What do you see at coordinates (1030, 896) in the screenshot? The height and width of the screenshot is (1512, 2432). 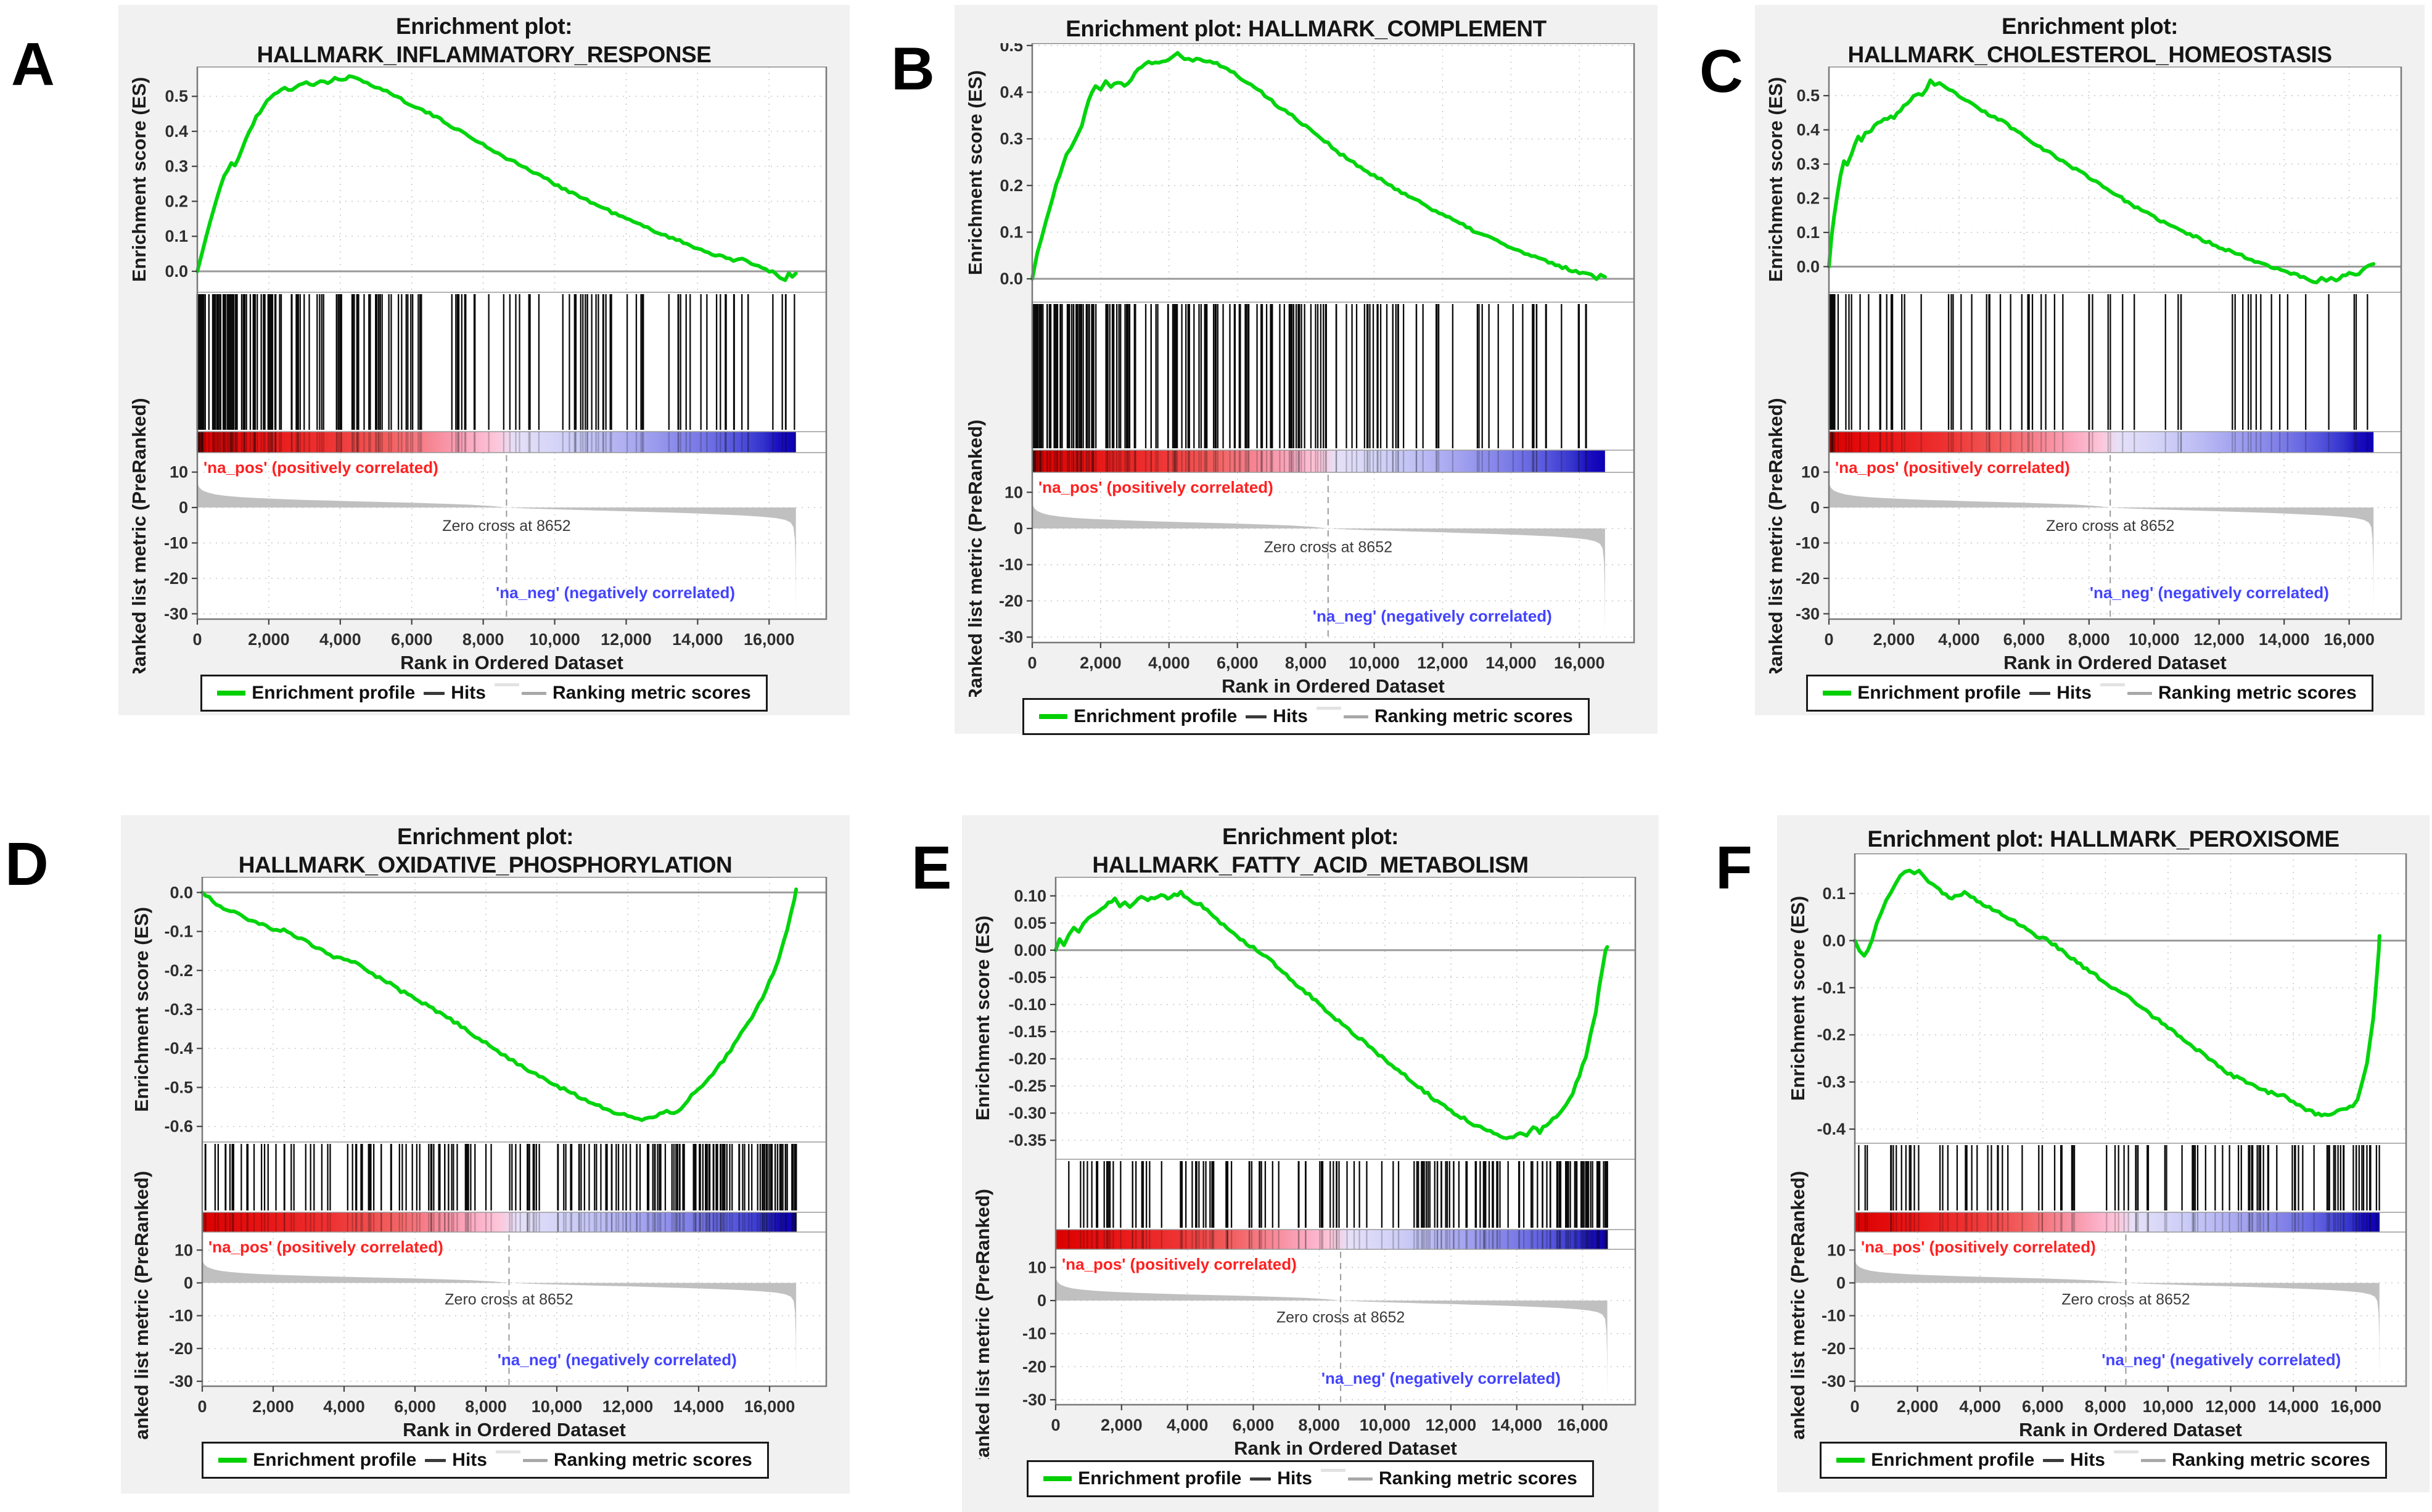 I see `svg-text: 0.10` at bounding box center [1030, 896].